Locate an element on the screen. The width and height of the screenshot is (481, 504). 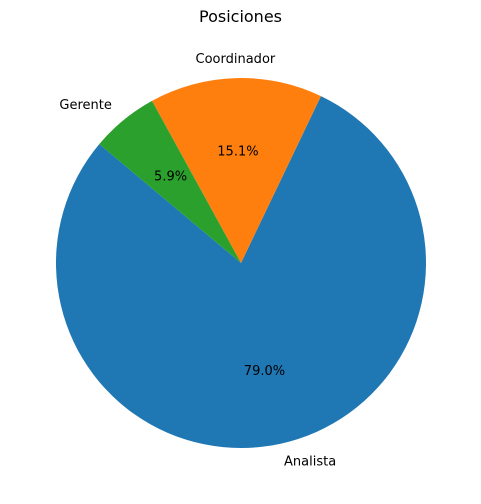
pct-label-analista: 79.0% is located at coordinates (264, 371).